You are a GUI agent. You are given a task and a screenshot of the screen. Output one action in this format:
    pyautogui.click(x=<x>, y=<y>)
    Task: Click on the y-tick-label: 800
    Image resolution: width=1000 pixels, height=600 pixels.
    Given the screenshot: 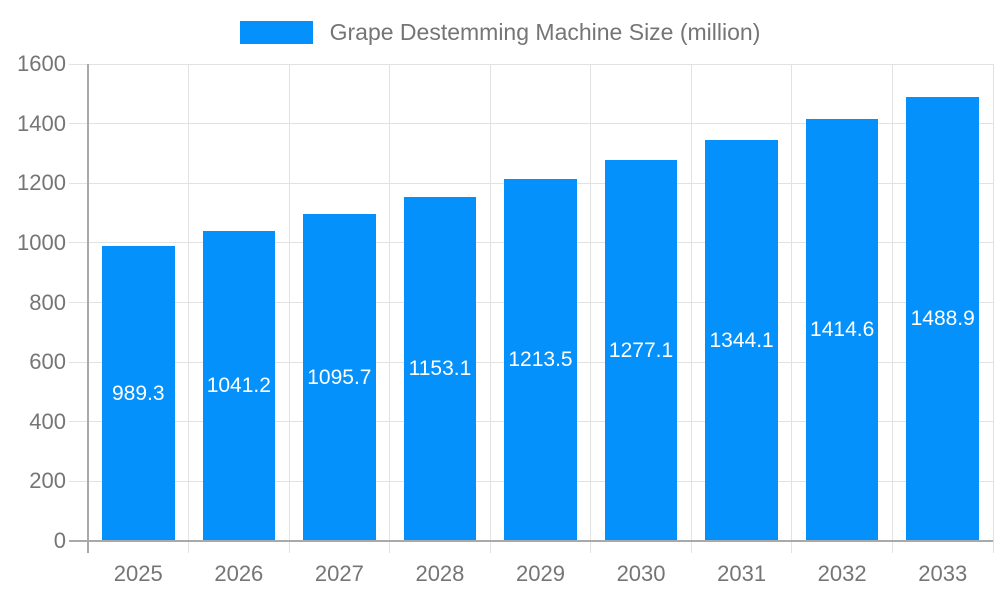 What is the action you would take?
    pyautogui.click(x=47, y=302)
    